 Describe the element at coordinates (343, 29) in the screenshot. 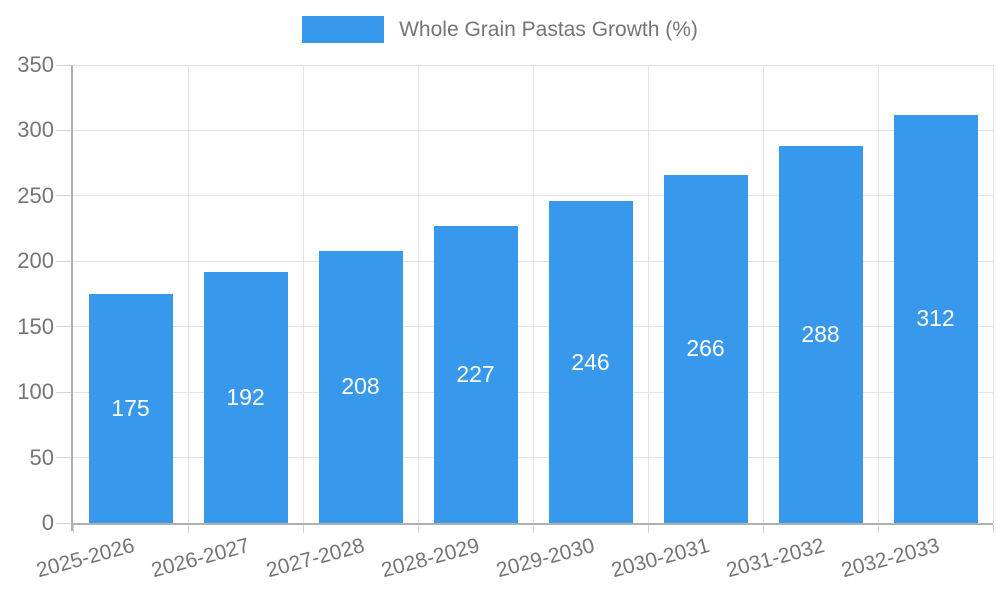

I see `legend-swatch` at that location.